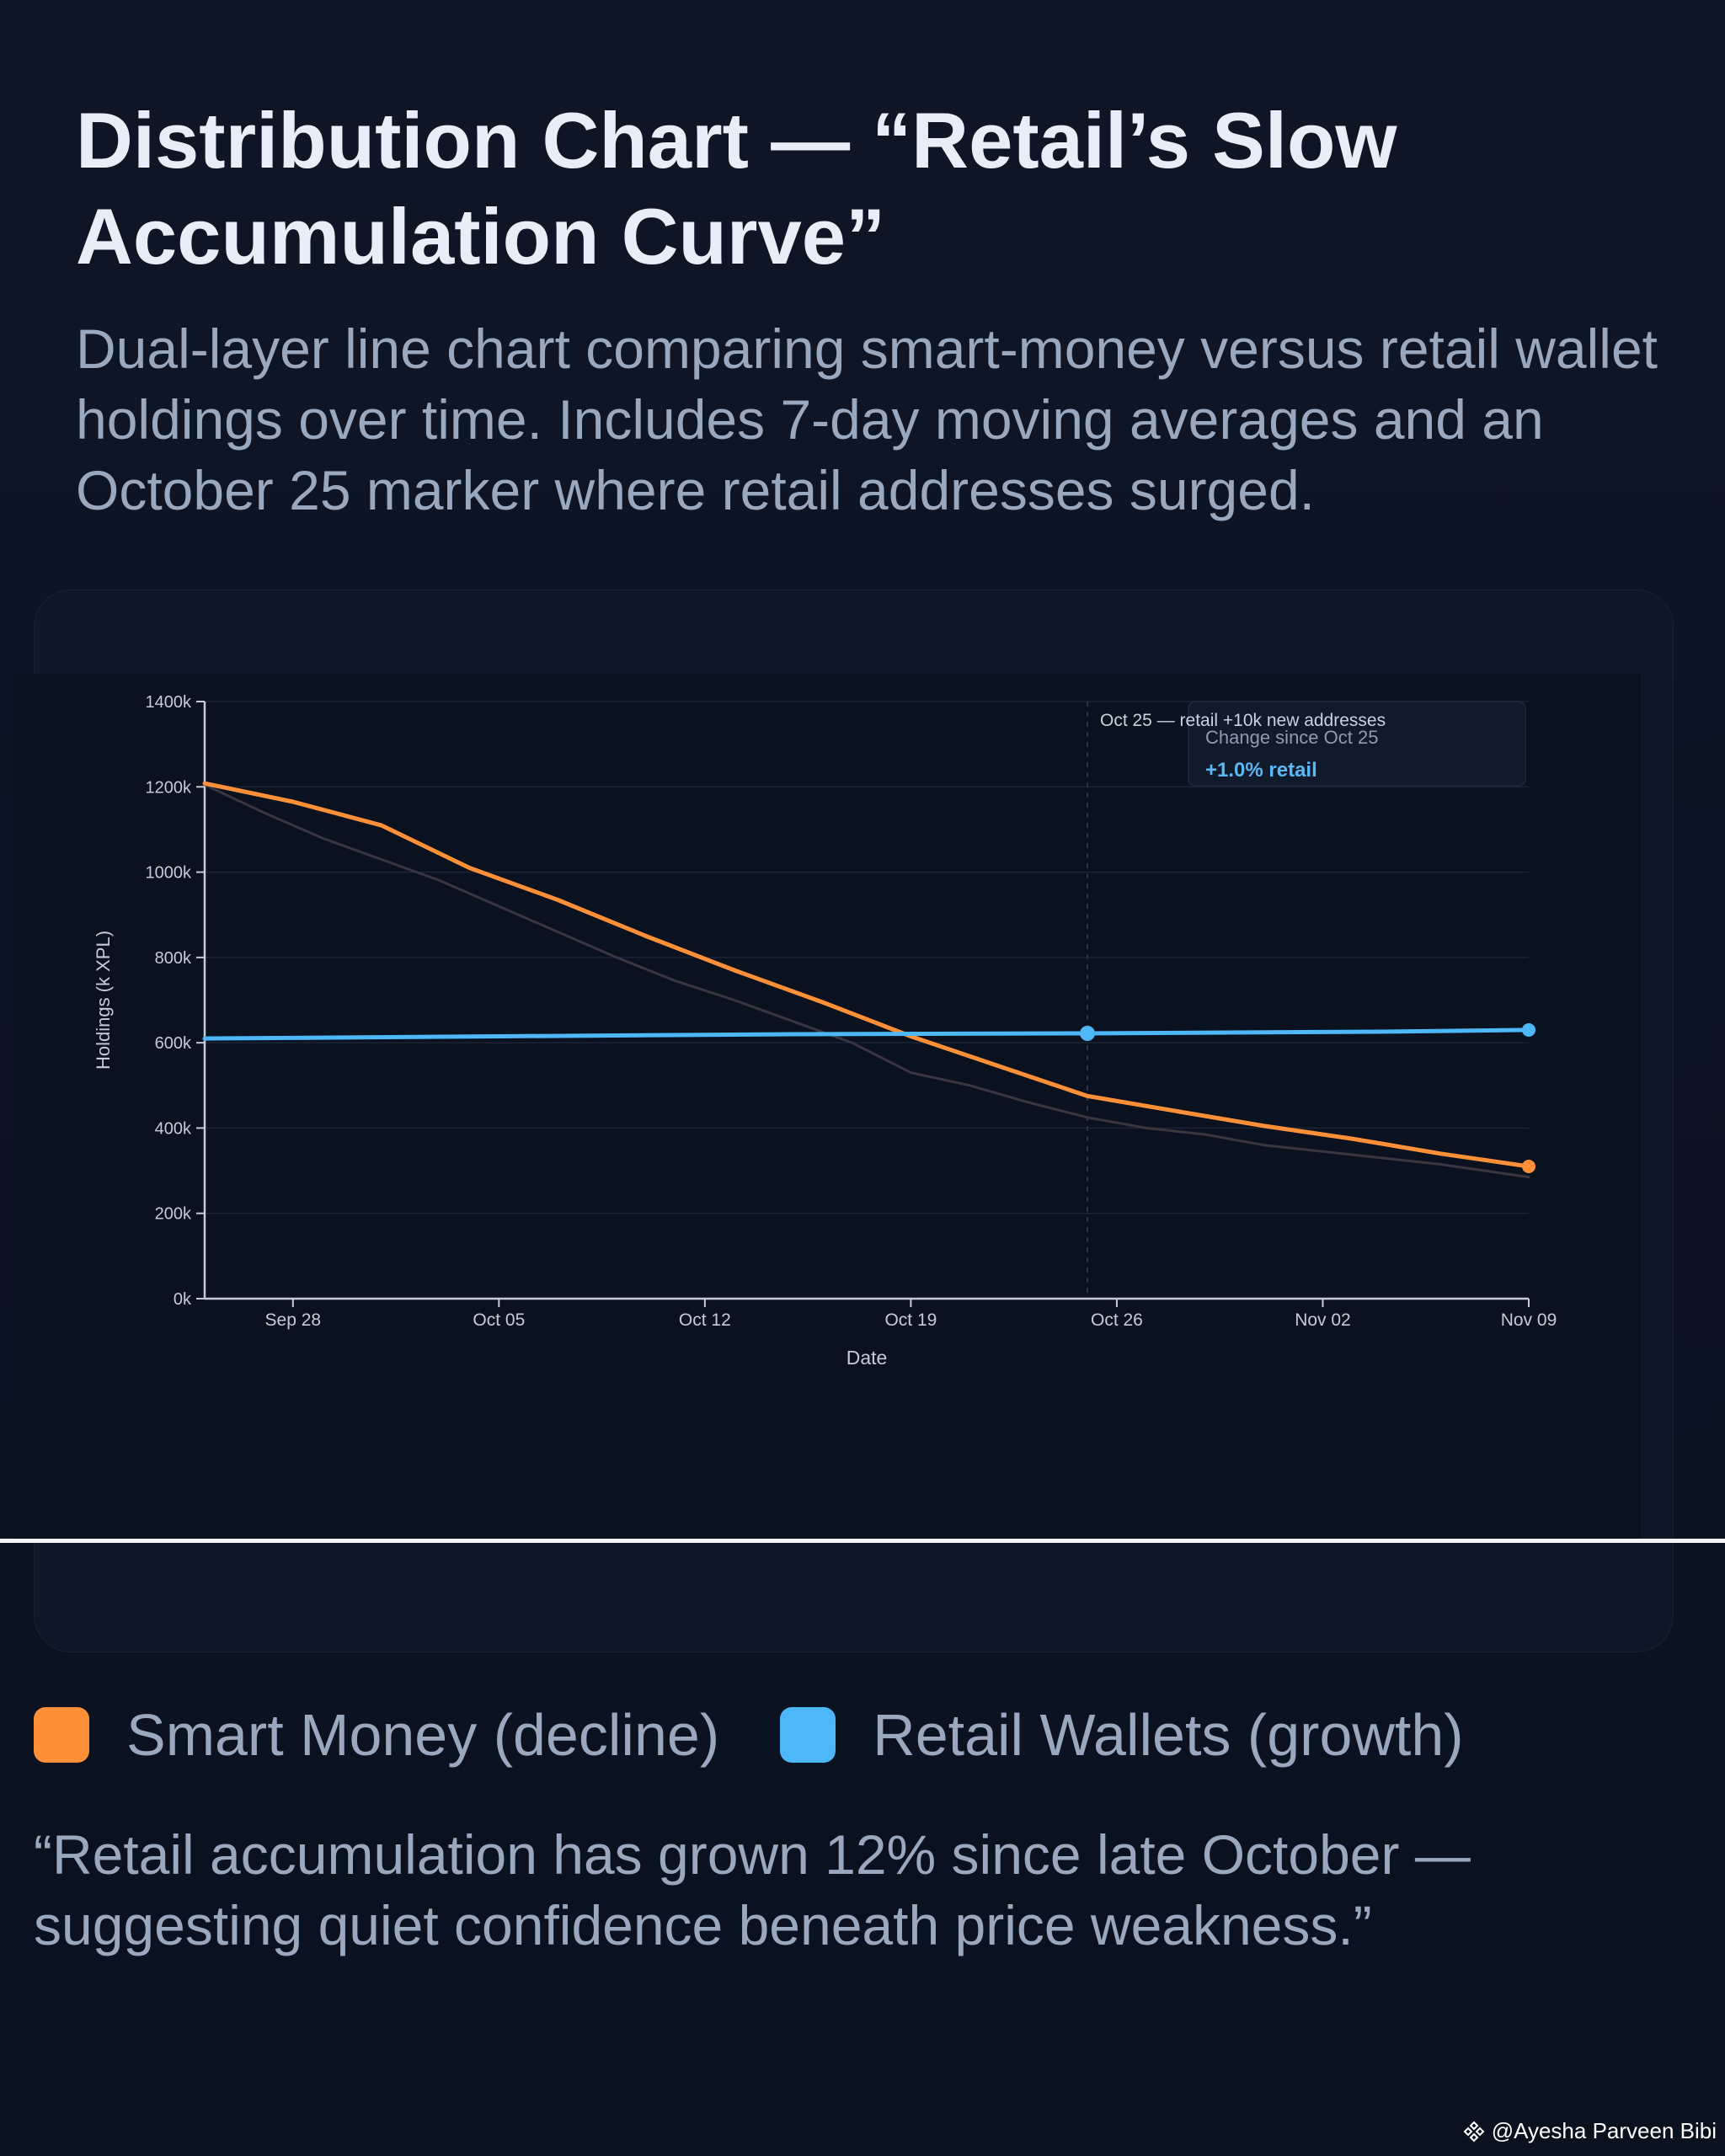  Describe the element at coordinates (61, 1735) in the screenshot. I see `legend-swatch-smart-money` at that location.